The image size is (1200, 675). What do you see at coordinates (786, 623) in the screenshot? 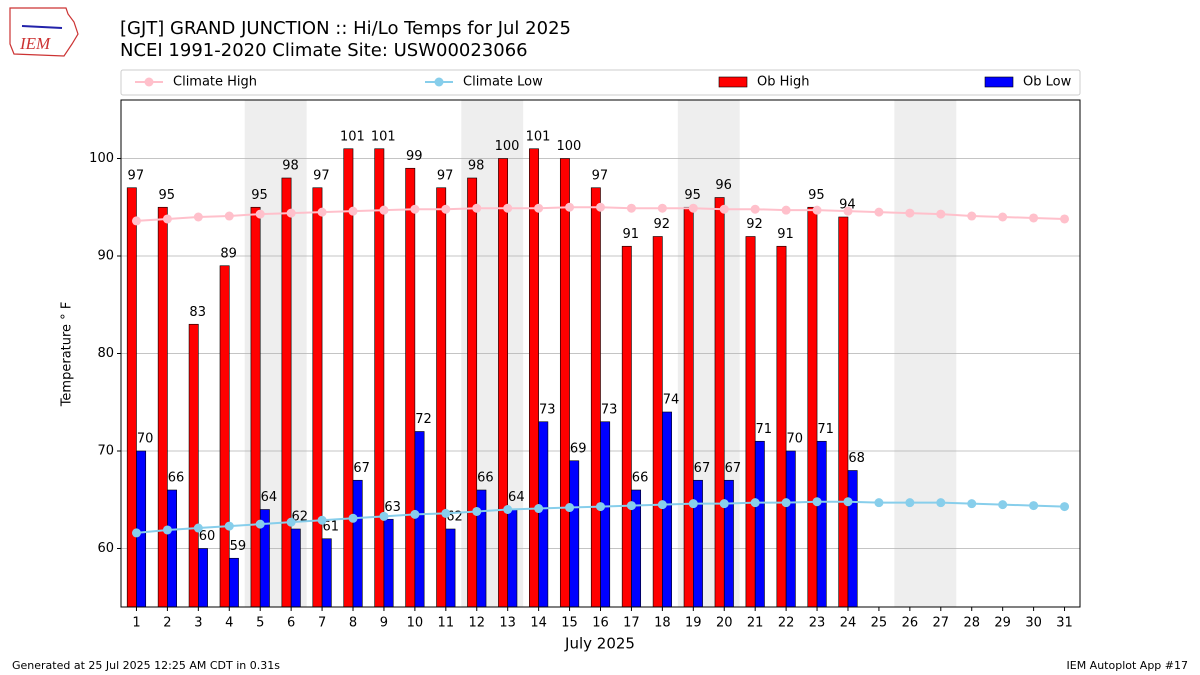
I see `x-tick-label: 22` at bounding box center [786, 623].